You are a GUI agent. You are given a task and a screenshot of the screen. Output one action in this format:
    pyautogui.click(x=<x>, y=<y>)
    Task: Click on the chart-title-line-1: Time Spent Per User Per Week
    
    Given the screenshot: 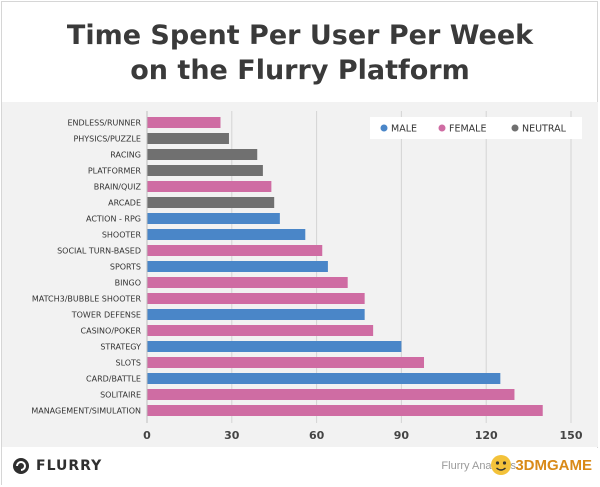 What is the action you would take?
    pyautogui.click(x=300, y=35)
    